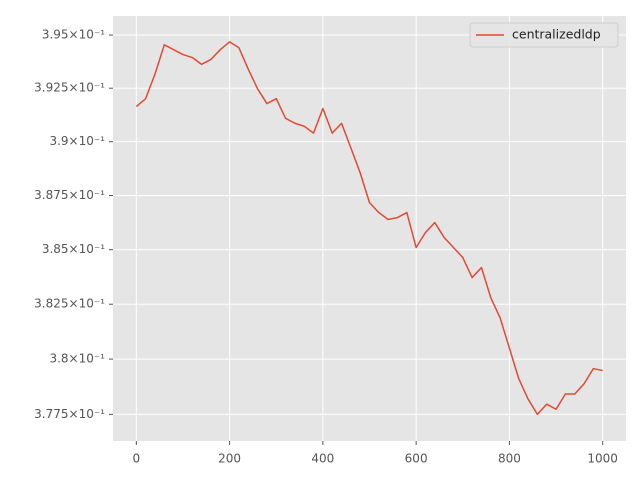 This screenshot has width=640, height=480. Describe the element at coordinates (77, 359) in the screenshot. I see `y-tick-label: 3.8×10⁻¹` at that location.